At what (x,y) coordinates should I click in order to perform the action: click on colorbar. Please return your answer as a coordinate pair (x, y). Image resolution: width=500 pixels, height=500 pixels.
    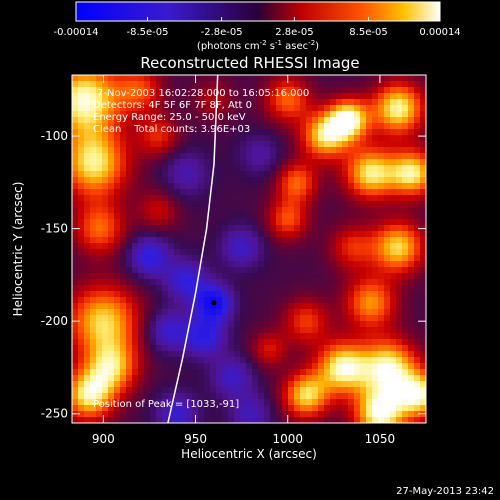
    Looking at the image, I should click on (258, 11).